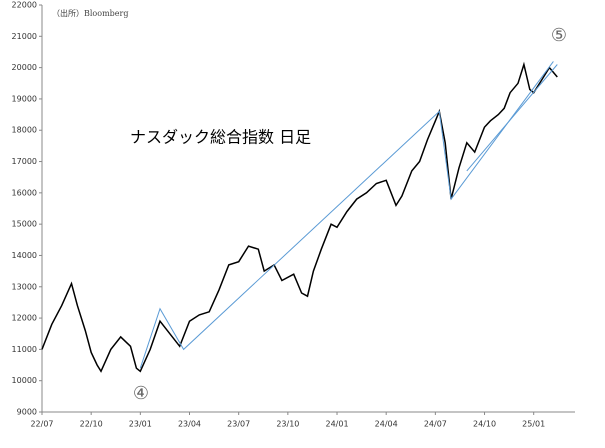 The width and height of the screenshot is (605, 448). What do you see at coordinates (91, 424) in the screenshot?
I see `x-tick-label: 22/10` at bounding box center [91, 424].